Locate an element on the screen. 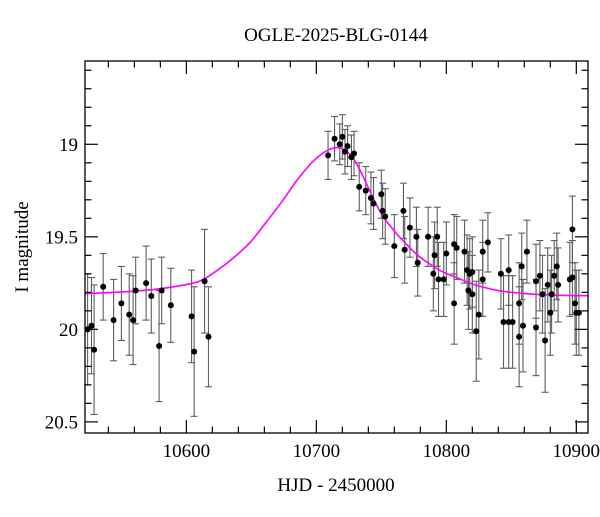 This screenshot has height=517, width=600. y-tick-label: 20.5 is located at coordinates (61, 422).